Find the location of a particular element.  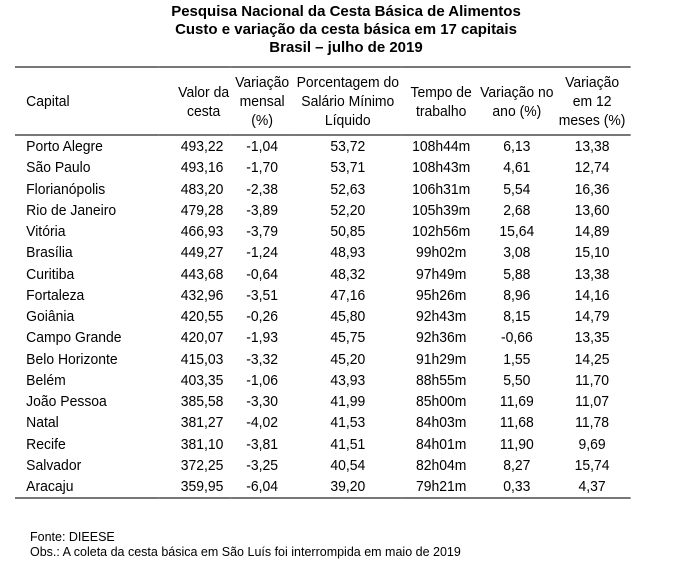

cell-valor: 403,35 is located at coordinates (202, 380).